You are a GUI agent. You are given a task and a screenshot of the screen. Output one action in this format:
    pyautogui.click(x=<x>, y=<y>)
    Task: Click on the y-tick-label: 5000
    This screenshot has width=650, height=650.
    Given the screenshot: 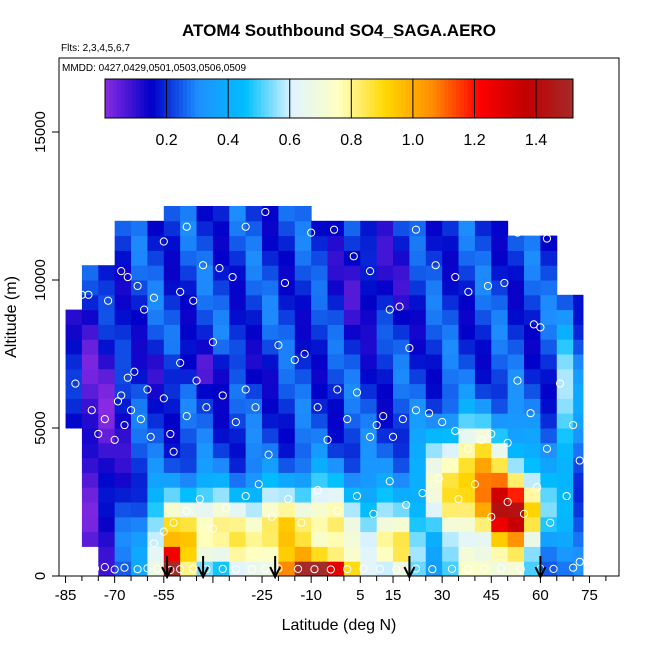 What is the action you would take?
    pyautogui.click(x=40, y=427)
    